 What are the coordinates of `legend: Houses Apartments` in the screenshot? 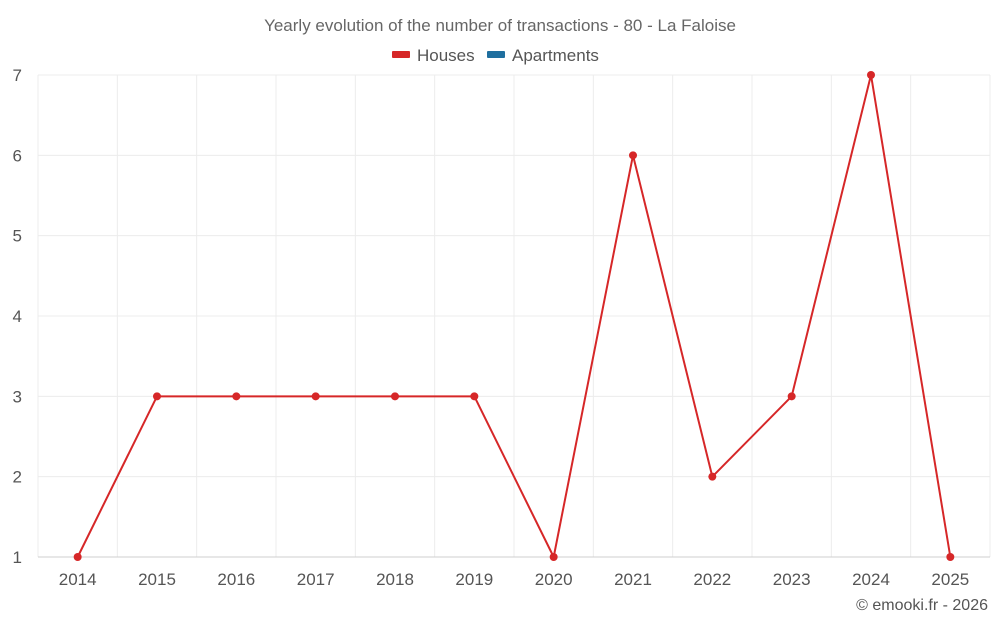 It's located at (495, 55).